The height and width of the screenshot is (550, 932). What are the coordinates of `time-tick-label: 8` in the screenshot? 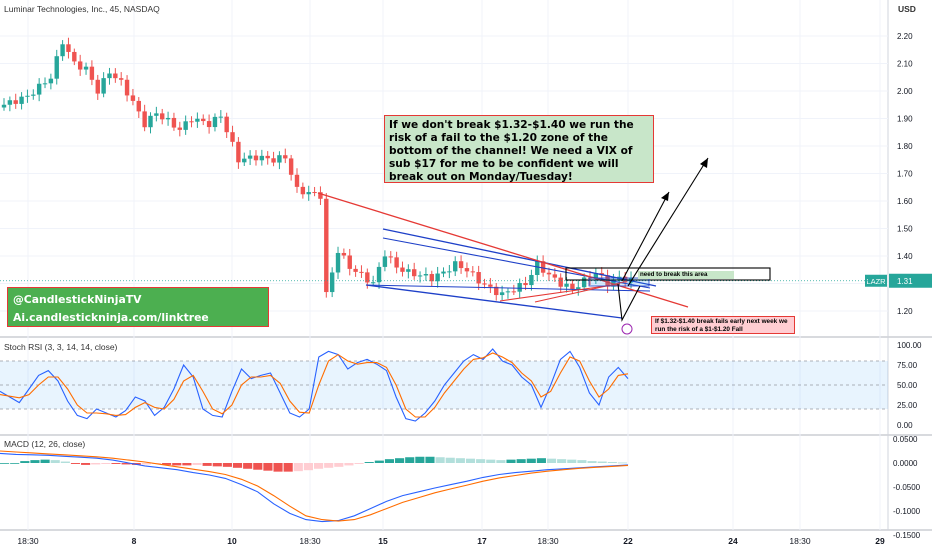 It's located at (134, 541).